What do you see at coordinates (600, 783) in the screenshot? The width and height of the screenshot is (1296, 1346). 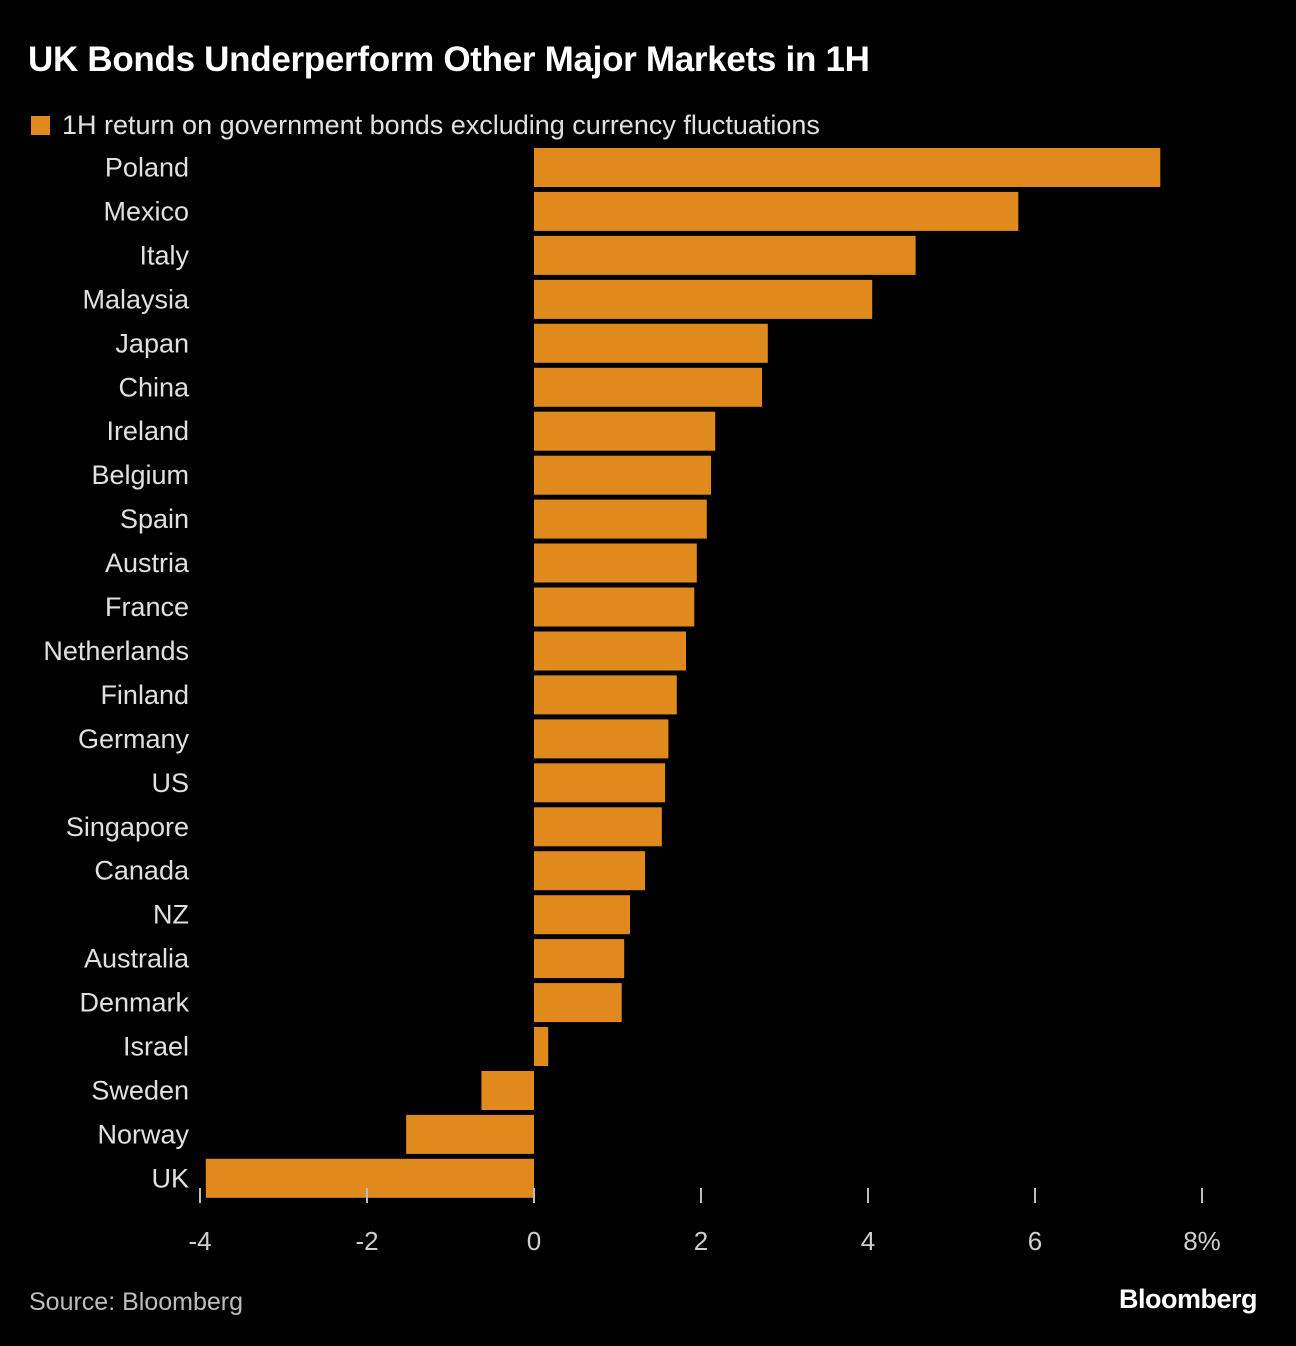 I see `bar-us` at bounding box center [600, 783].